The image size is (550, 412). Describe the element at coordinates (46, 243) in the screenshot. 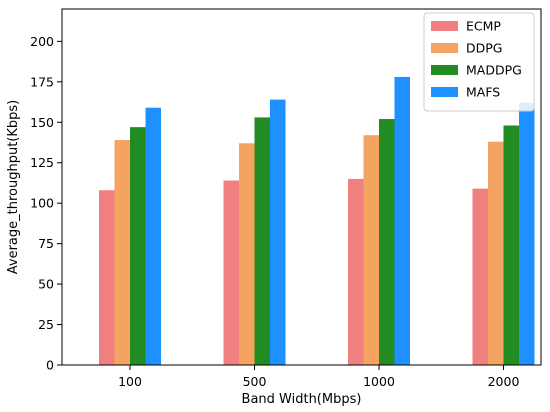

I see `y-tick-label: 75` at that location.